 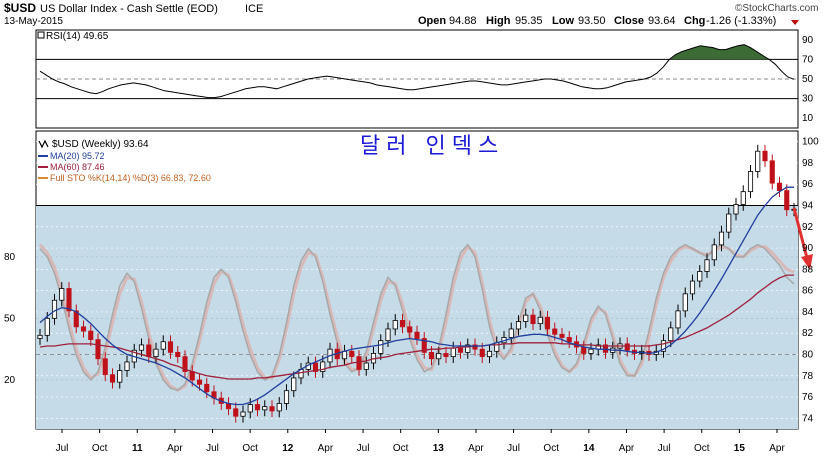 What do you see at coordinates (810, 142) in the screenshot?
I see `price-tick-label: 100` at bounding box center [810, 142].